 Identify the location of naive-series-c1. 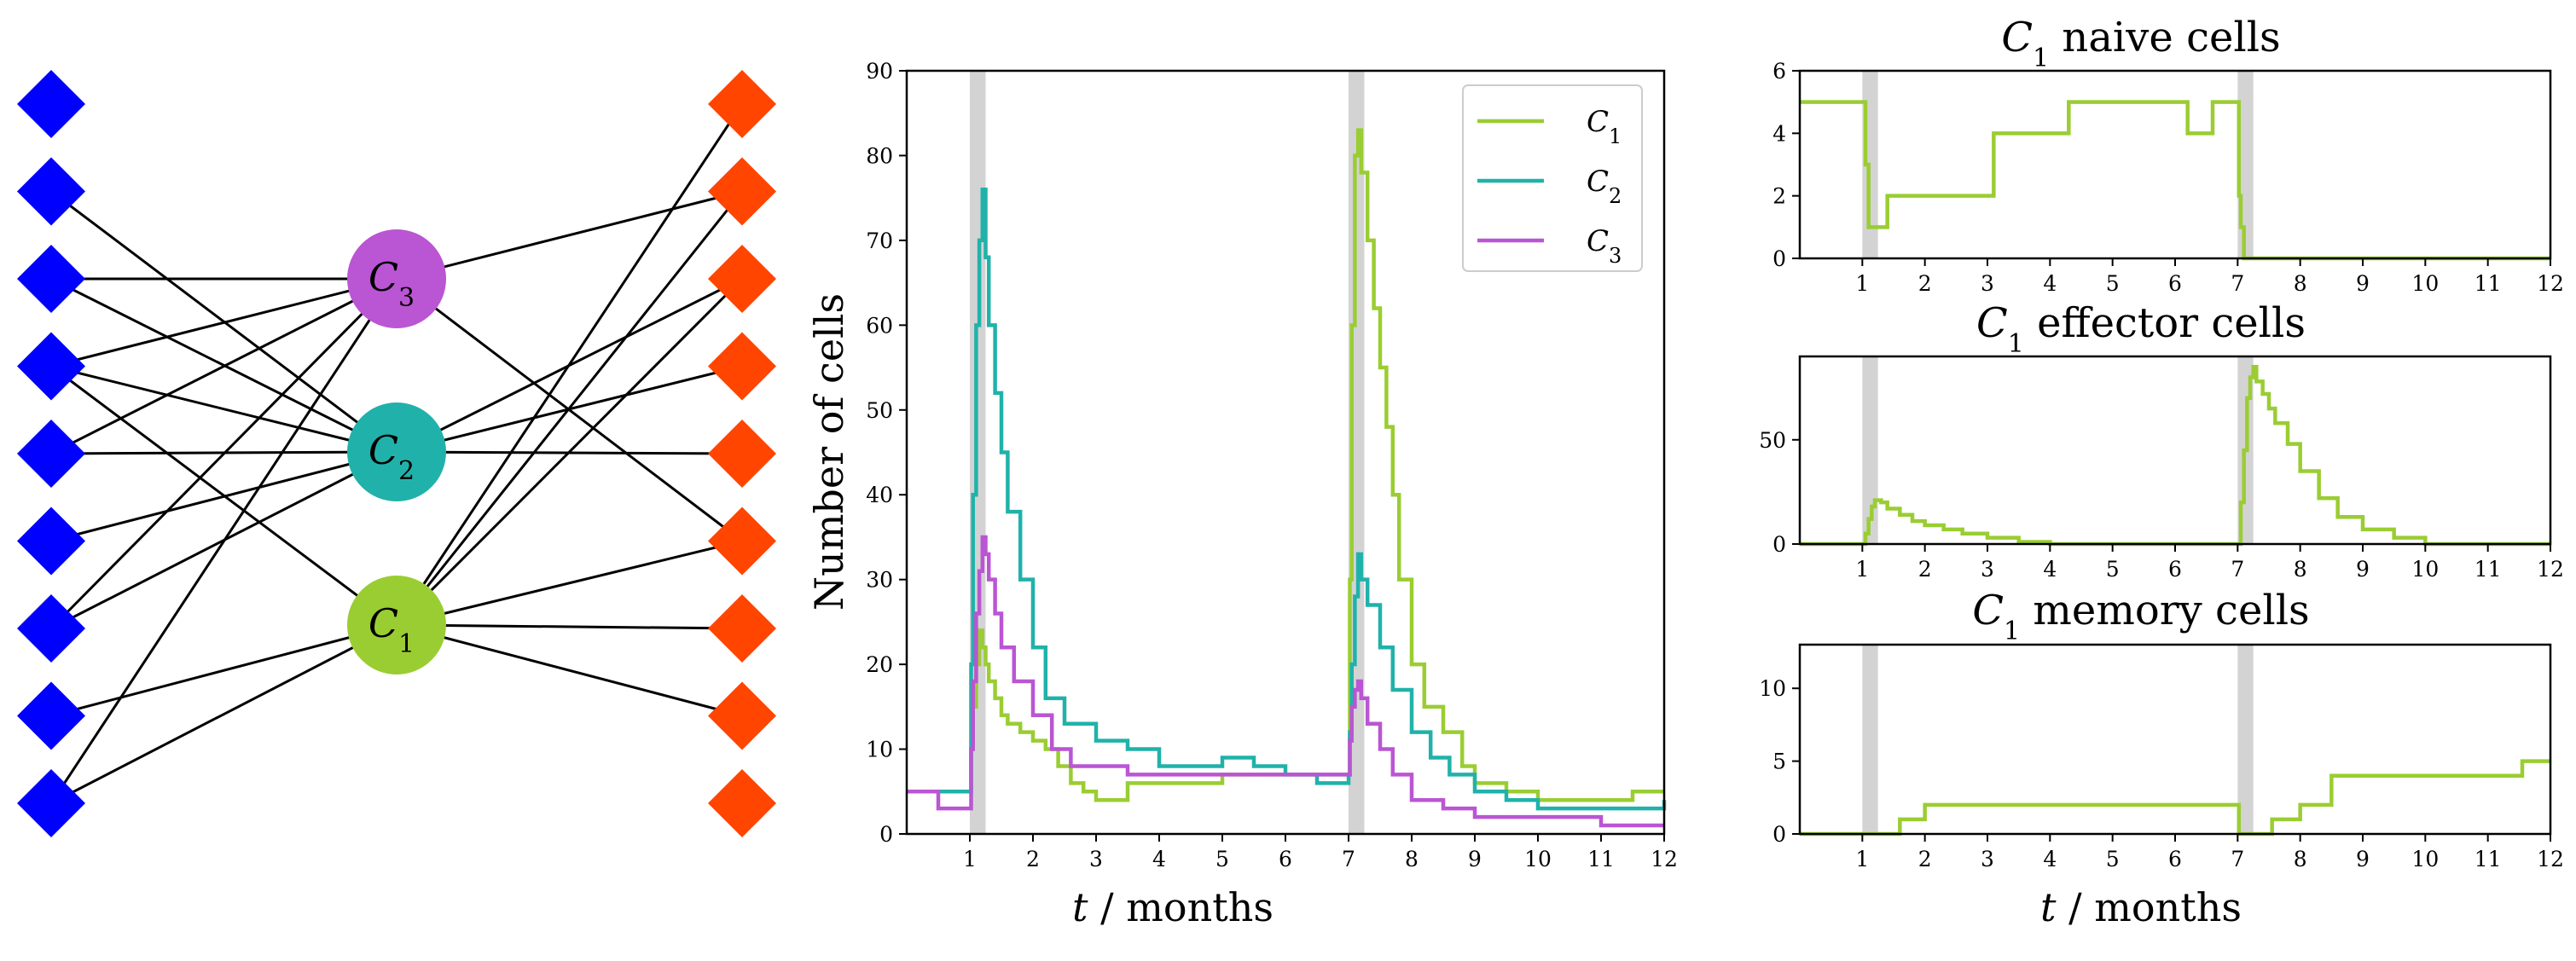
(2175, 180).